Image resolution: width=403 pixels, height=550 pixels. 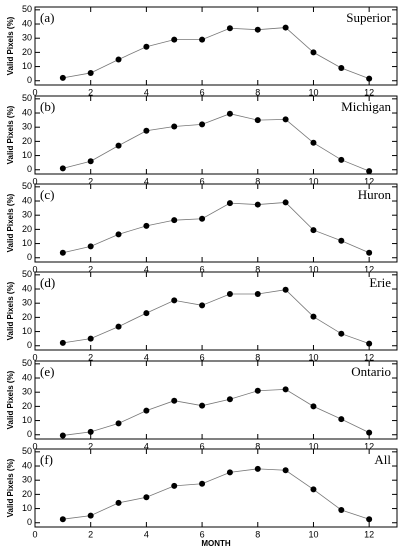 I want to click on panel-label: (f), so click(x=46, y=459).